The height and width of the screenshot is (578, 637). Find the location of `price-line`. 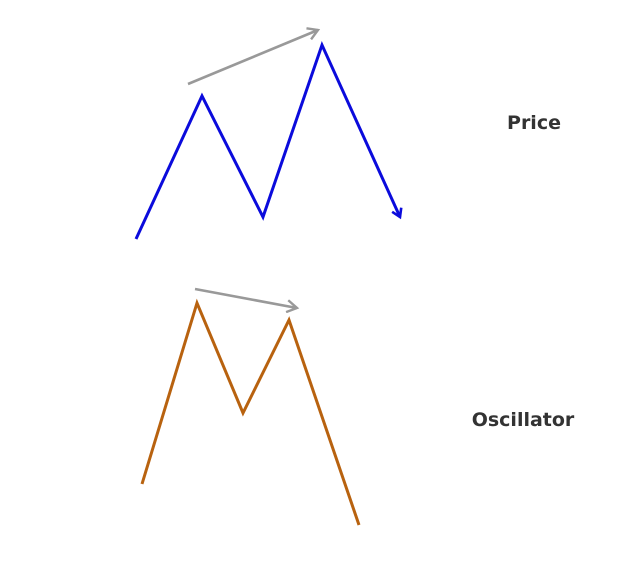

price-line is located at coordinates (267, 140).